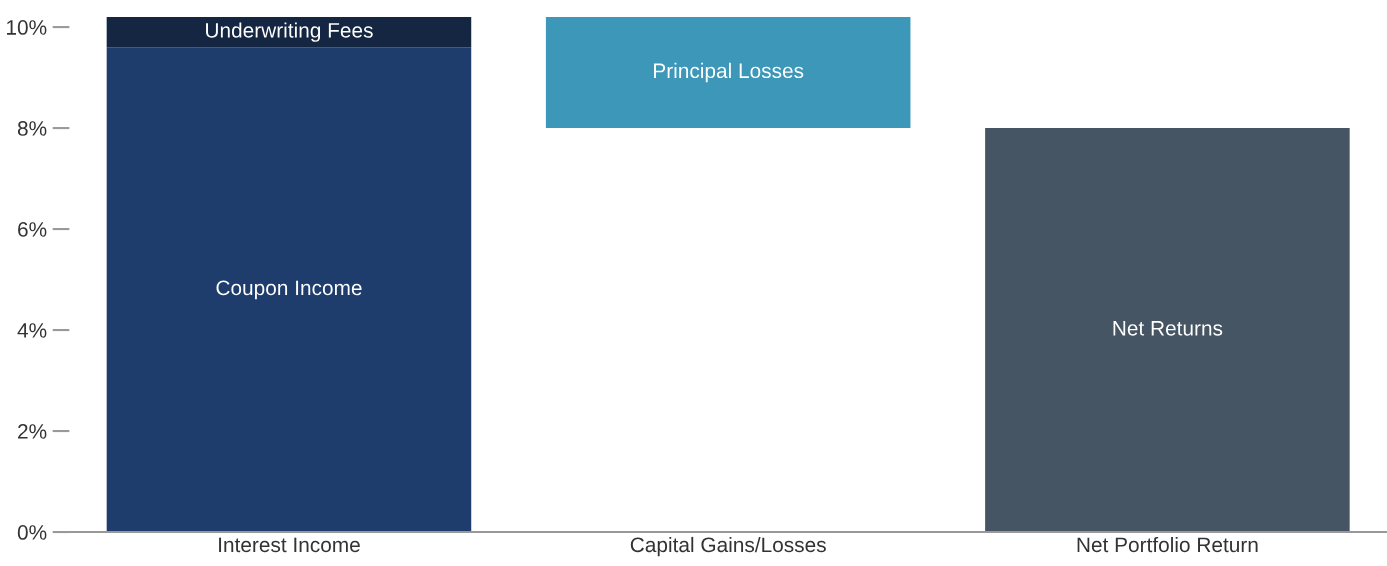 The height and width of the screenshot is (566, 1387). What do you see at coordinates (32, 128) in the screenshot?
I see `y-tick-label: 8%` at bounding box center [32, 128].